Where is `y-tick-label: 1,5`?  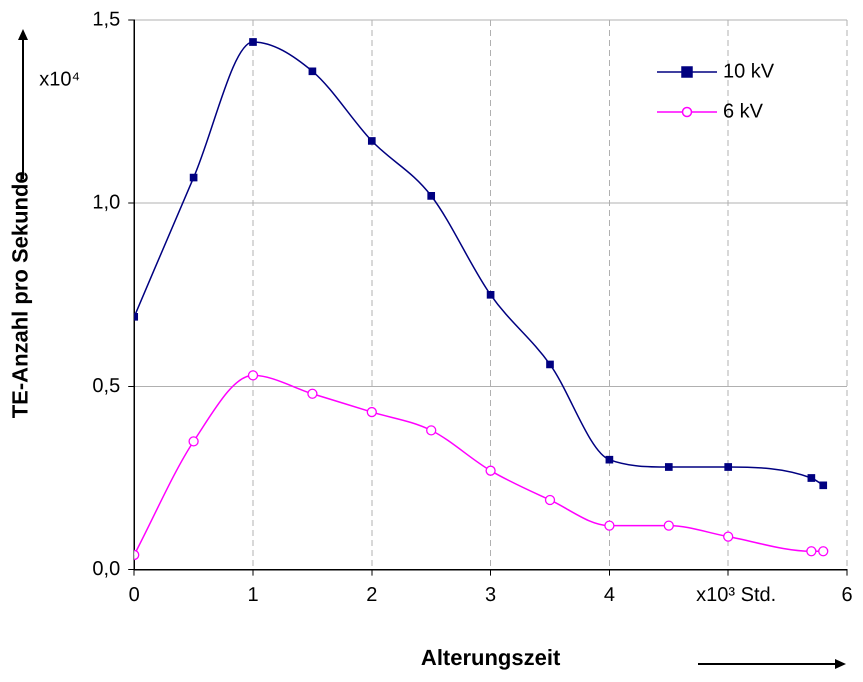 y-tick-label: 1,5 is located at coordinates (106, 19).